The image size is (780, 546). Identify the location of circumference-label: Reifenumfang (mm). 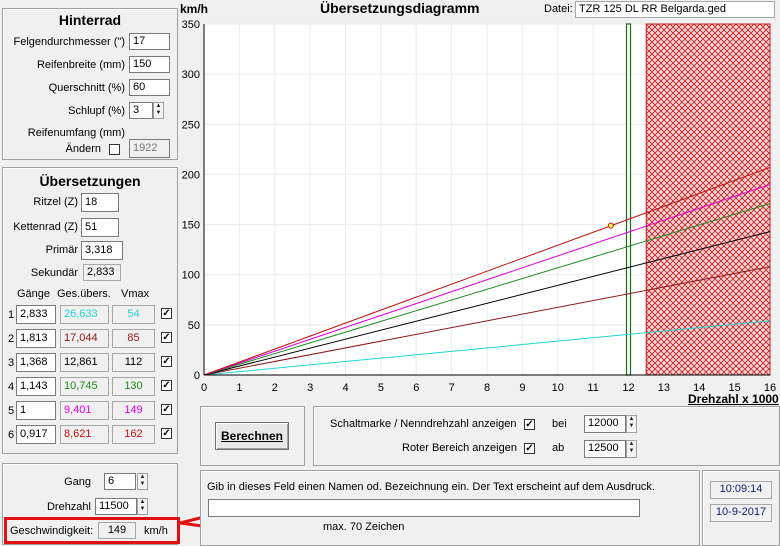
(76, 133).